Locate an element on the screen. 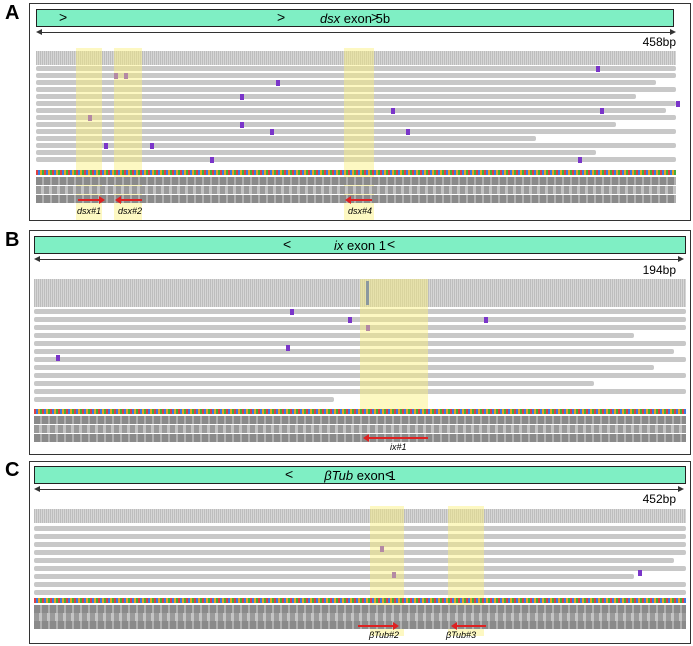 The width and height of the screenshot is (693, 646). exon-bar-ix: < < ix exon 1 is located at coordinates (360, 245).